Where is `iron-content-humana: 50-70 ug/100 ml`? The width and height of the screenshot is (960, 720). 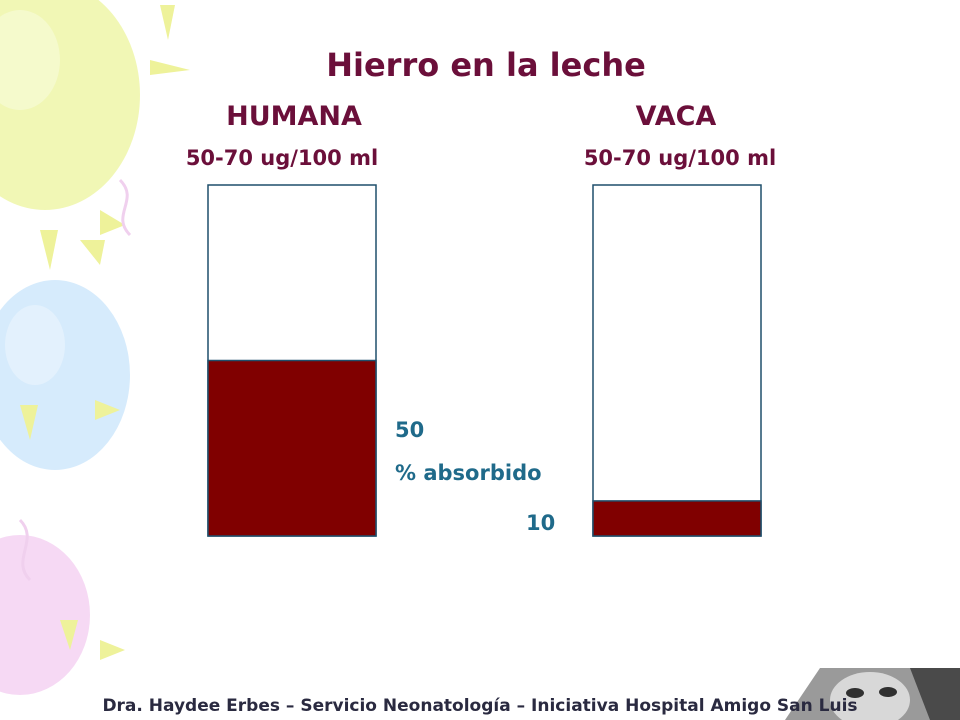
iron-content-humana: 50-70 ug/100 ml is located at coordinates (282, 158).